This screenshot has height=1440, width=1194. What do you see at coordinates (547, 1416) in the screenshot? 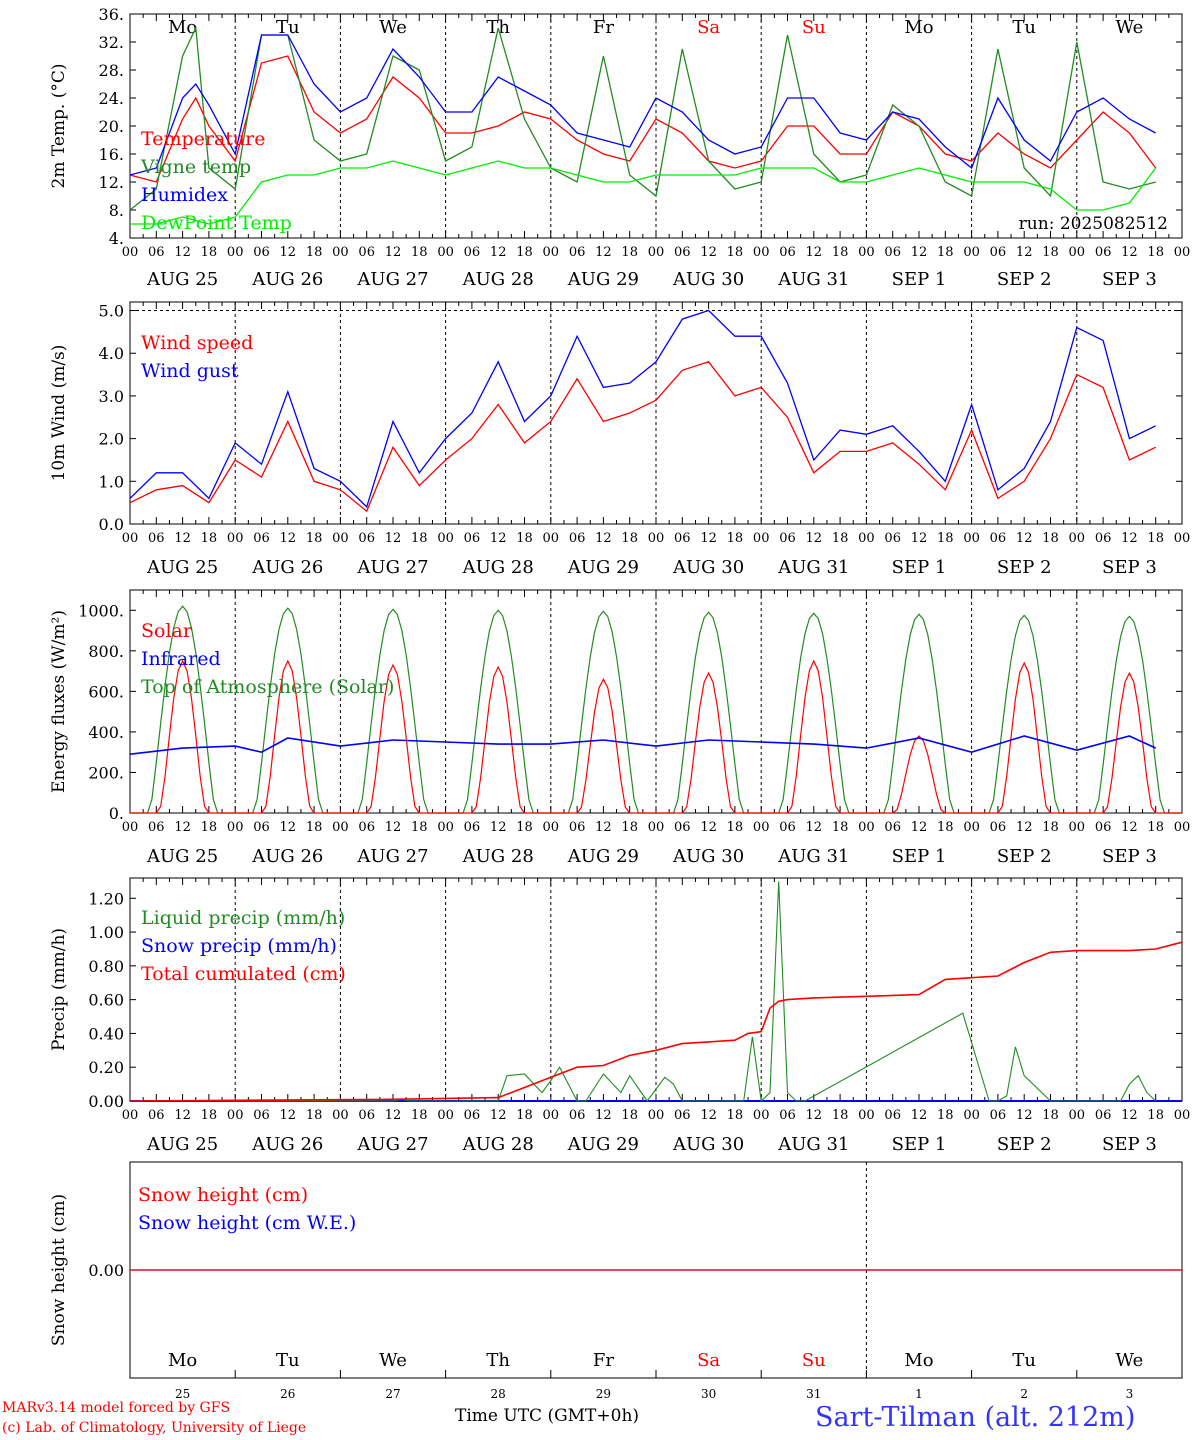
I see `x-axis-title: Time UTC (GMT+0h)` at bounding box center [547, 1416].